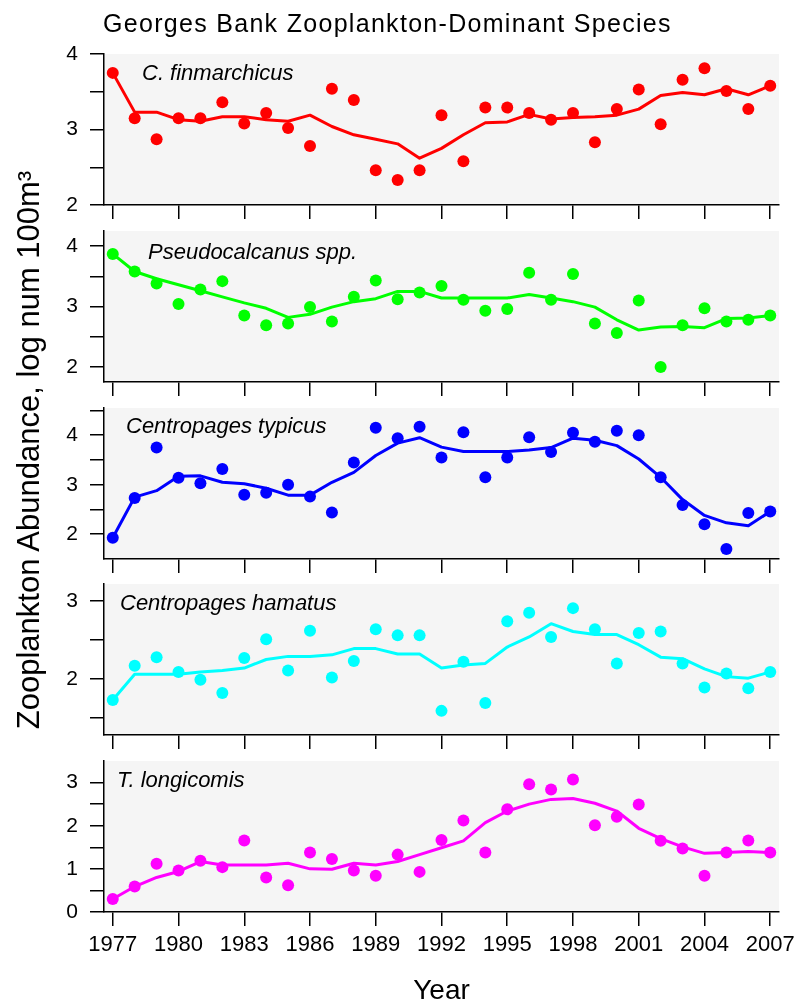  Describe the element at coordinates (507, 944) in the screenshot. I see `x-tick-label: 1995` at that location.